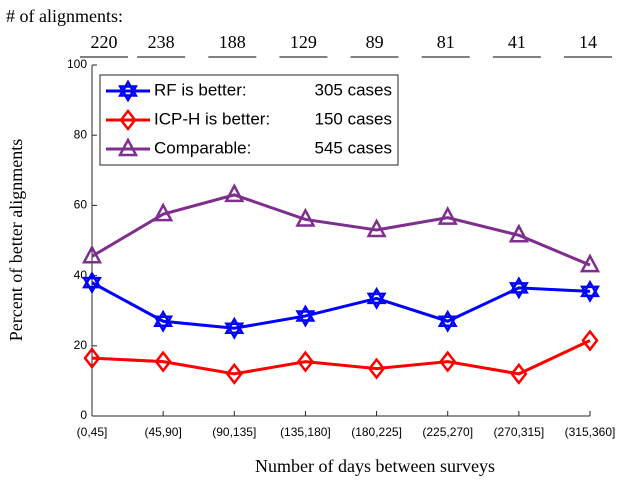  Describe the element at coordinates (92, 432) in the screenshot. I see `x-tick-label: (0,45]` at that location.